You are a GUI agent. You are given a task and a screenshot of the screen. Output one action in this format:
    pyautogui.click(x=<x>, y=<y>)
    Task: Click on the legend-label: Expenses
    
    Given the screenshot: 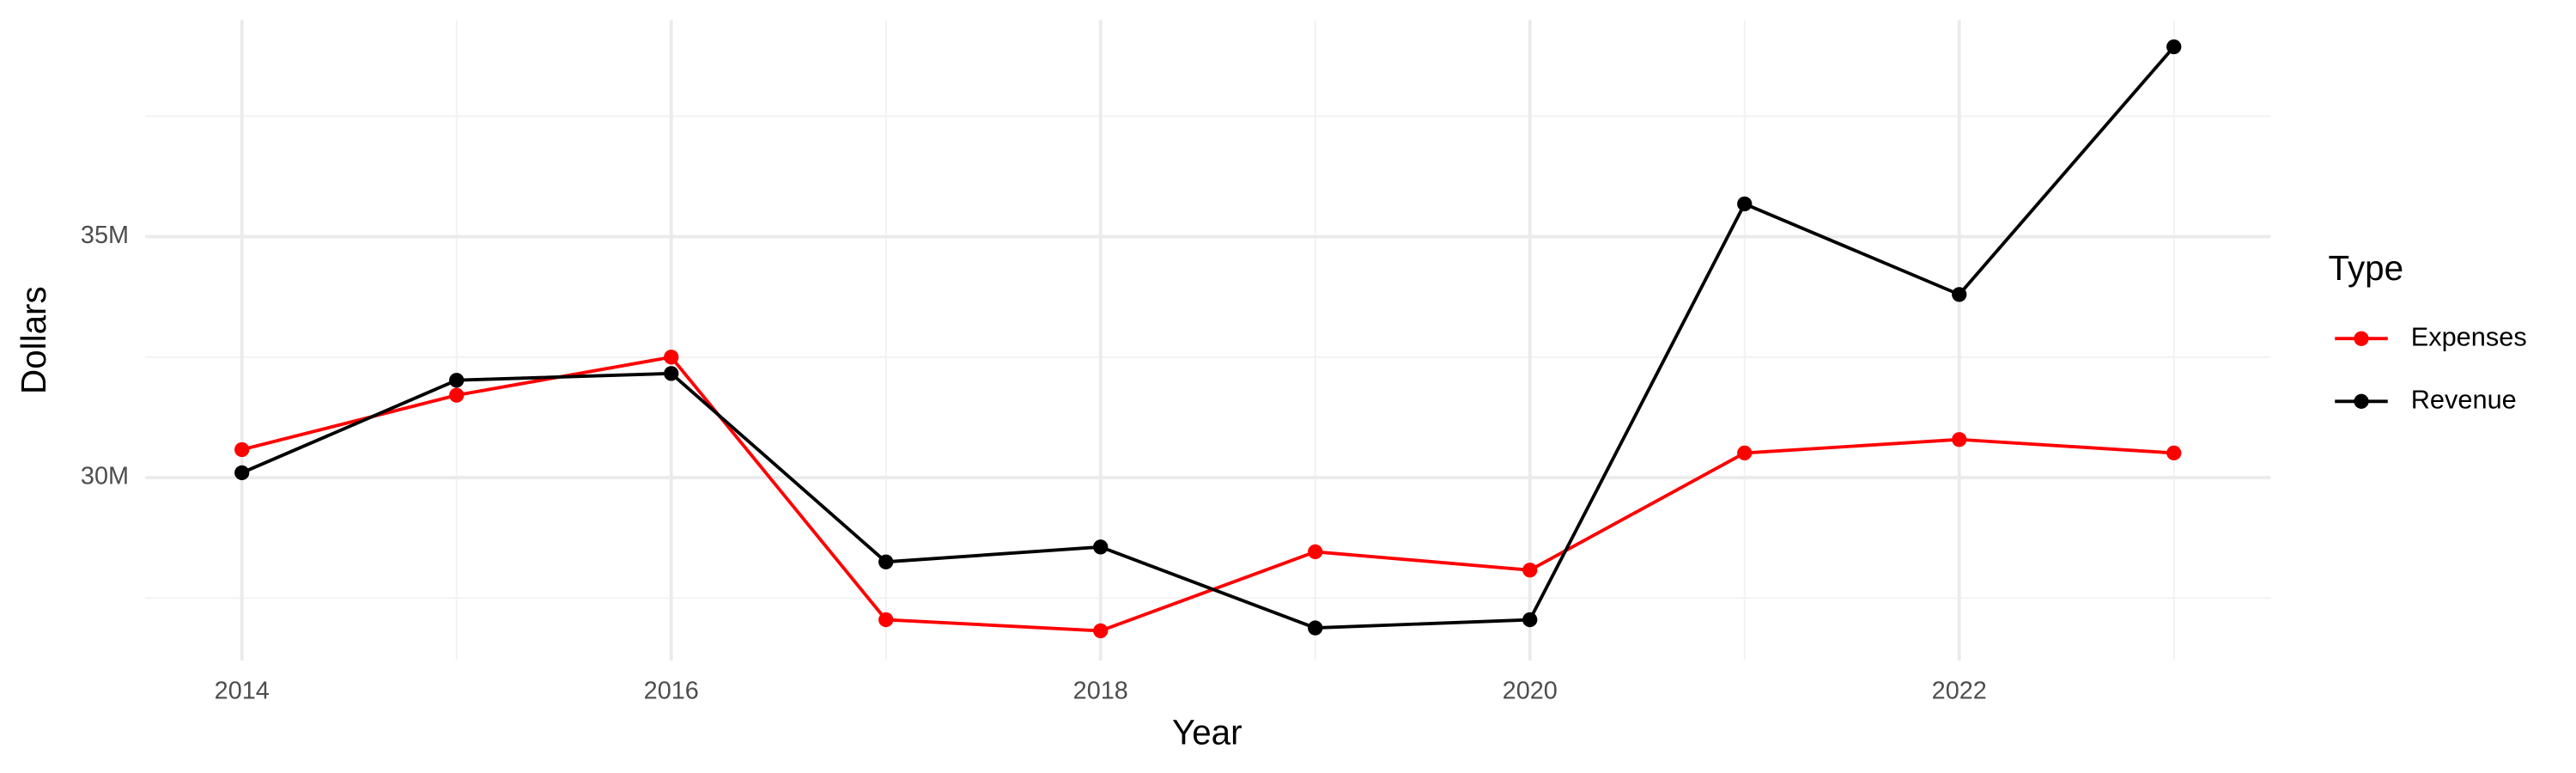 What is the action you would take?
    pyautogui.click(x=2469, y=336)
    